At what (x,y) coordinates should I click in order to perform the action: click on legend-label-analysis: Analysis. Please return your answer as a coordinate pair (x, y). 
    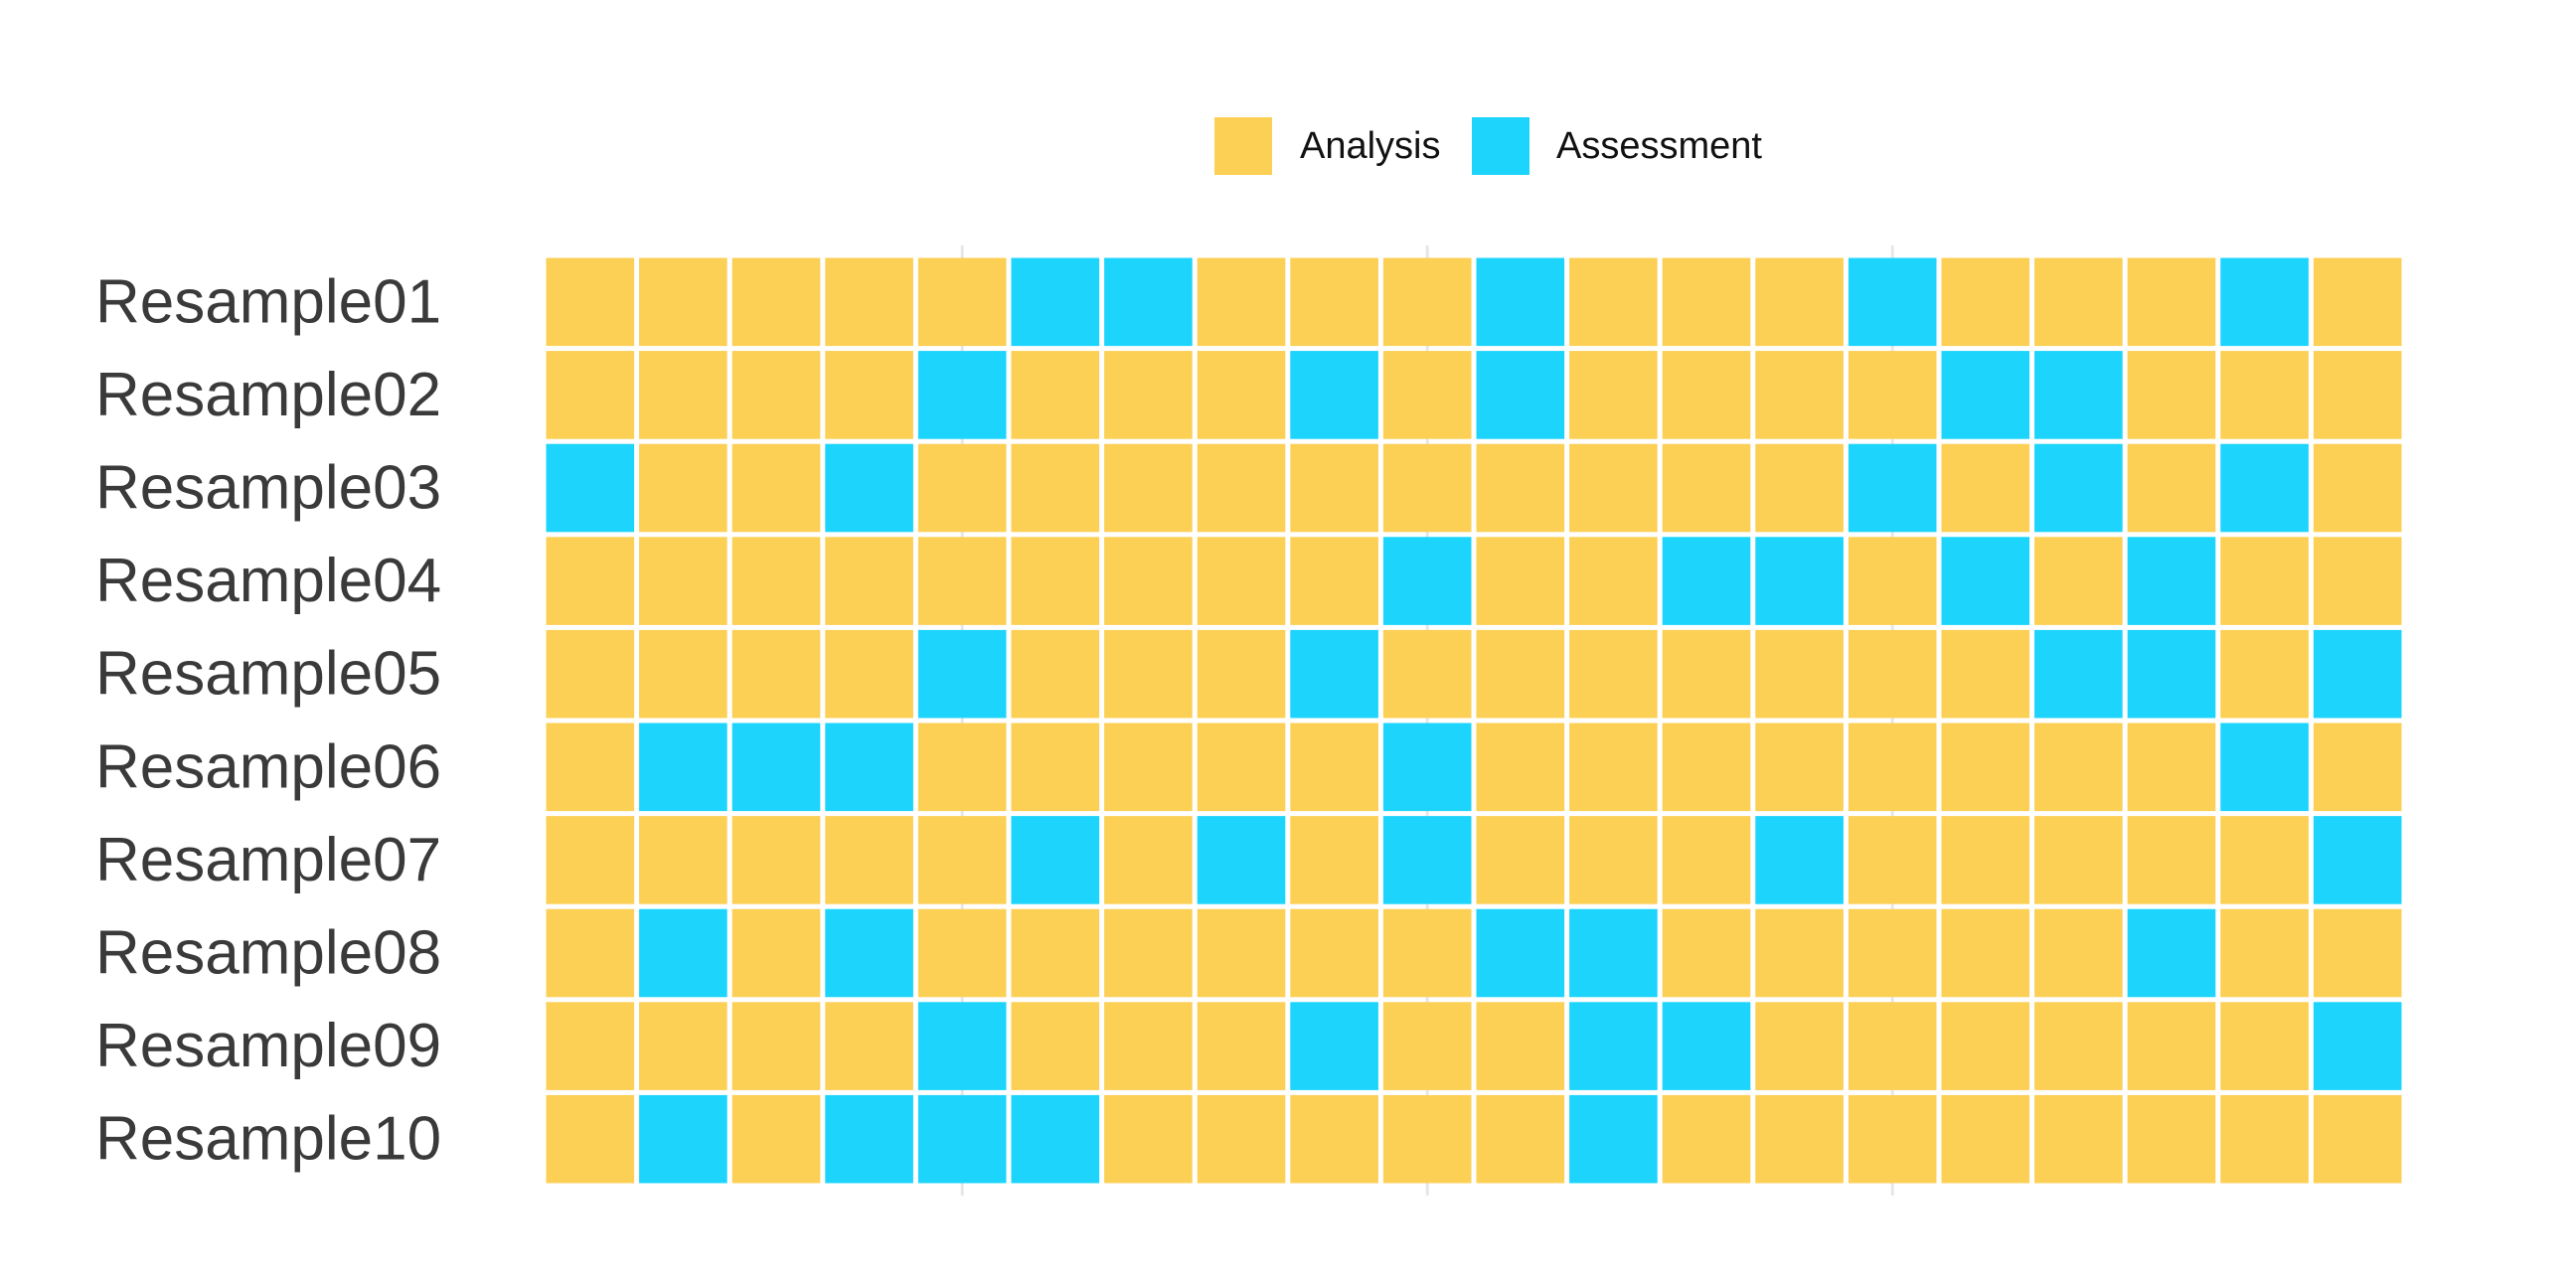
    Looking at the image, I should click on (1370, 146).